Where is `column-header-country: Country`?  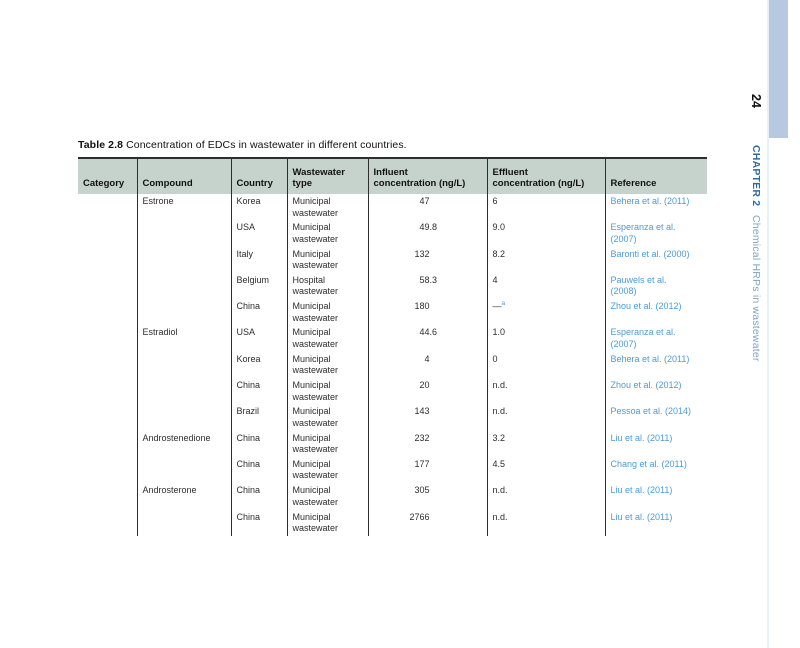
column-header-country: Country is located at coordinates (258, 176).